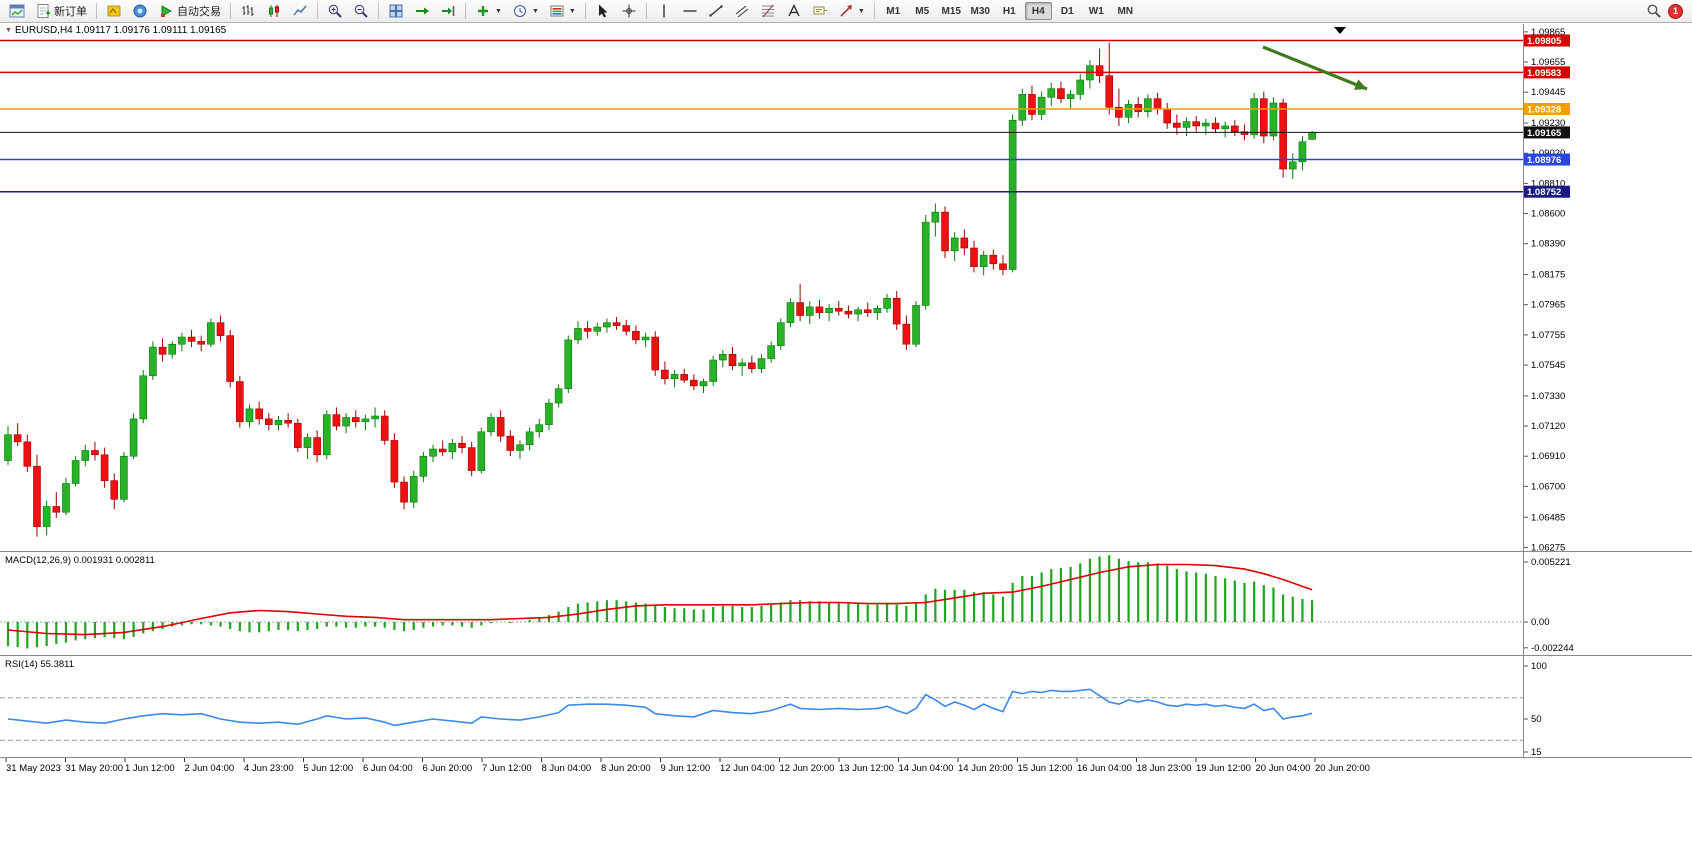 Image resolution: width=1692 pixels, height=842 pixels. I want to click on chart-shift-button, so click(448, 11).